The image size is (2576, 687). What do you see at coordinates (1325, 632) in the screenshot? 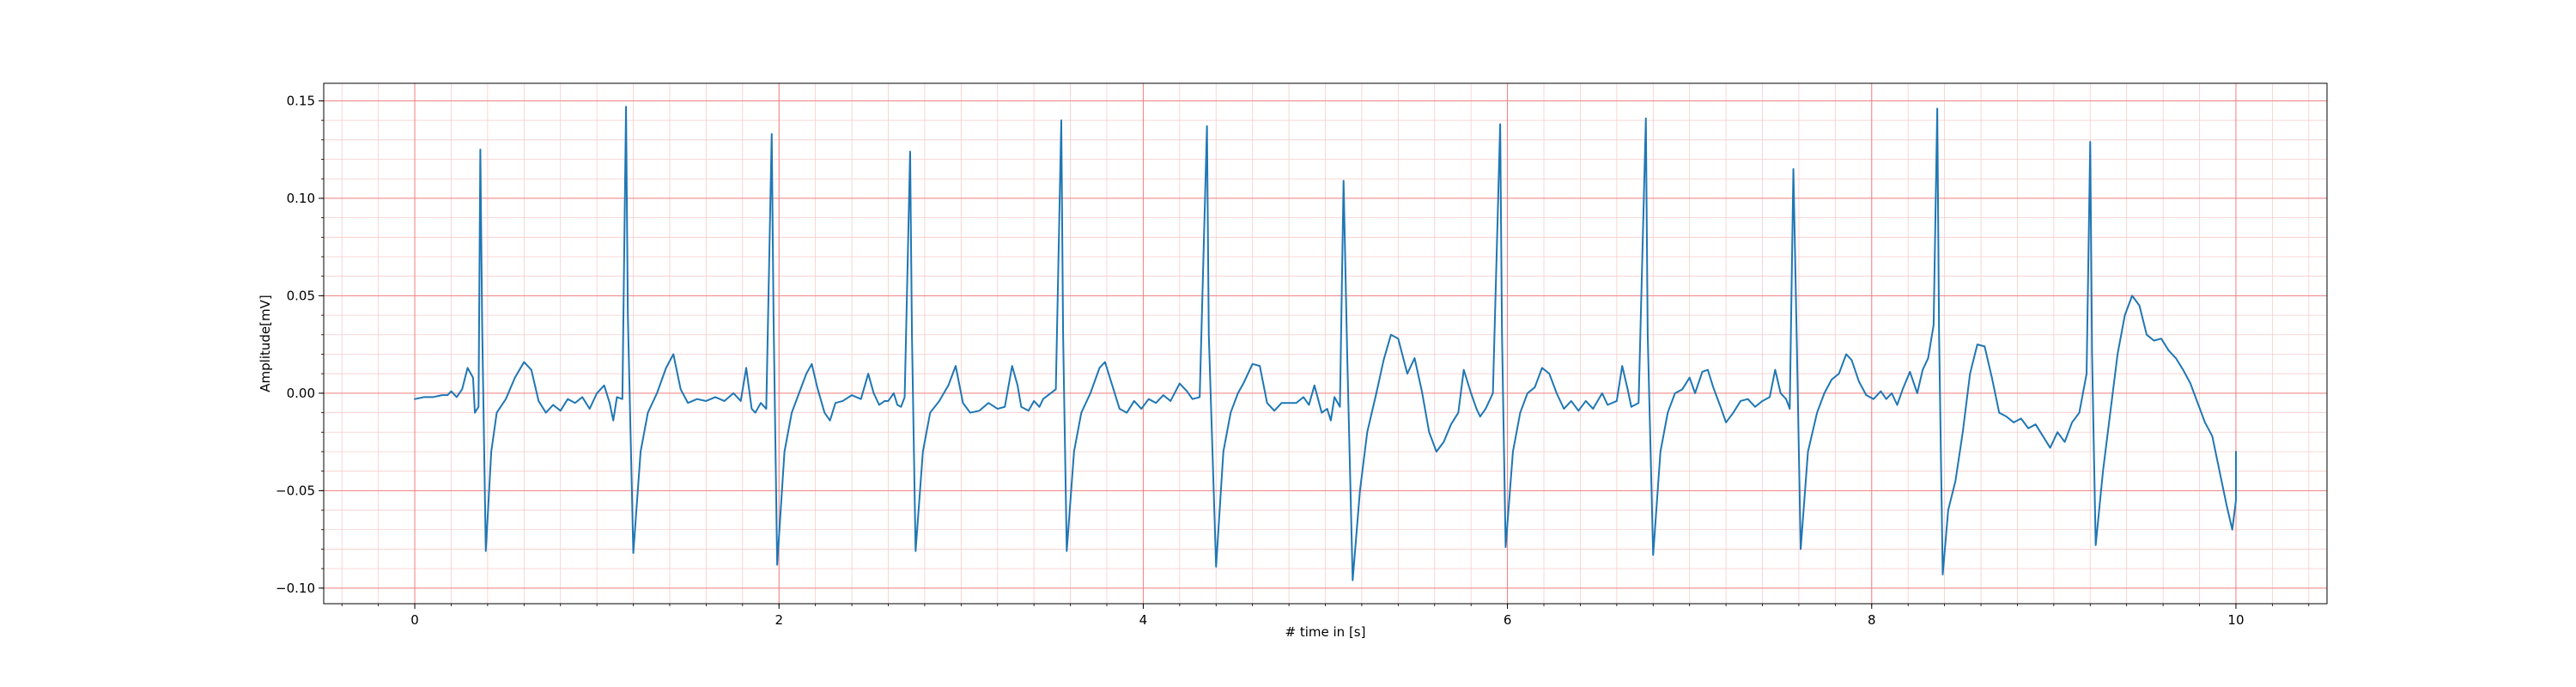
I see `x-axis-label: # time in [s]` at bounding box center [1325, 632].